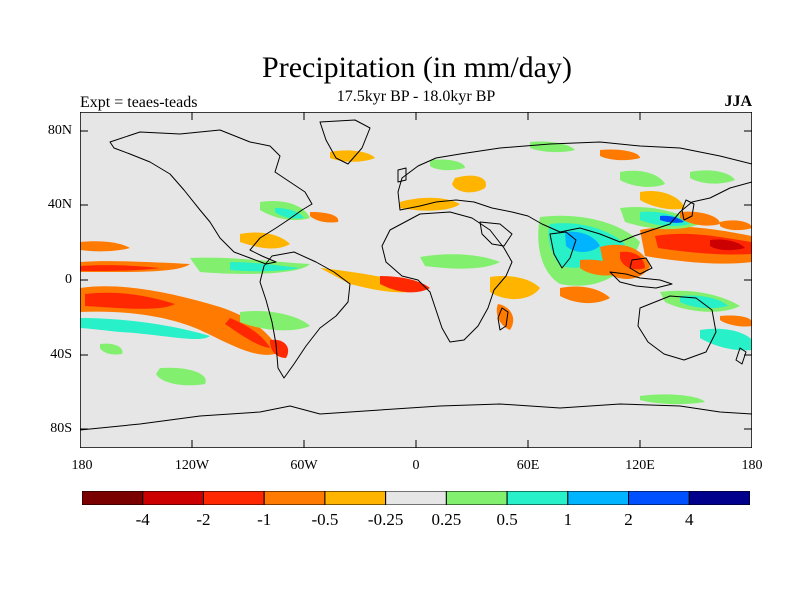  I want to click on contour-west-pacific-dark, so click(727, 245).